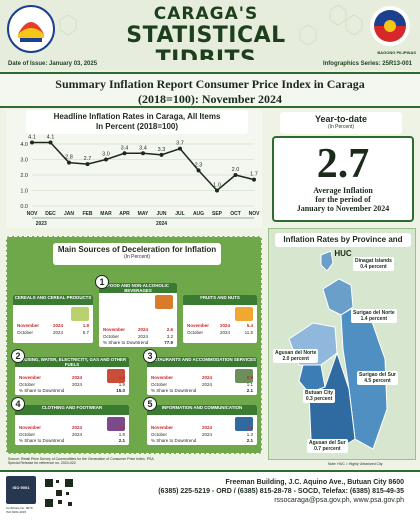 This screenshot has height=530, width=420. I want to click on province-label: Dinagat Islands 0.4 percent, so click(373, 264).